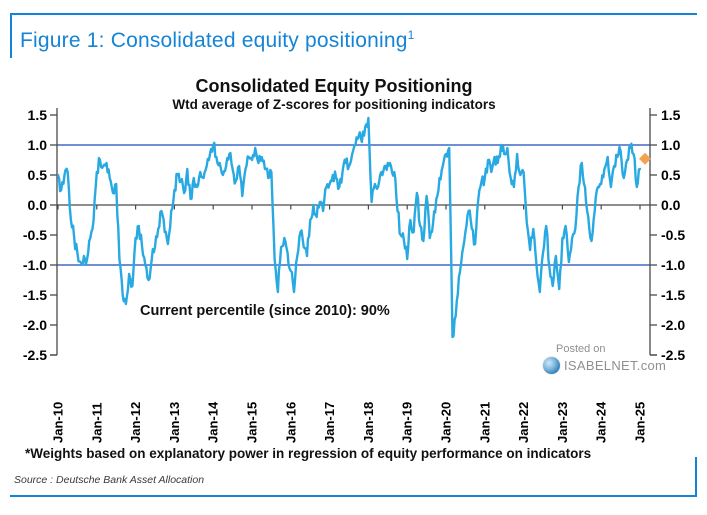 The image size is (707, 515). Describe the element at coordinates (334, 86) in the screenshot. I see `chart-title: Consolidated Equity Positioning` at that location.